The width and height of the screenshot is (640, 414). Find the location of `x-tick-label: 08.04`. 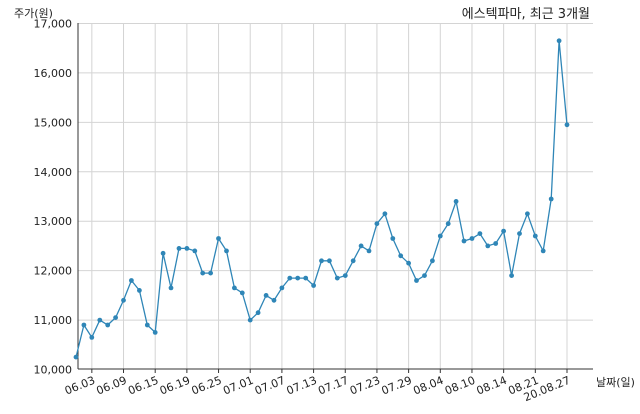

x-tick-label: 08.04 is located at coordinates (428, 386).